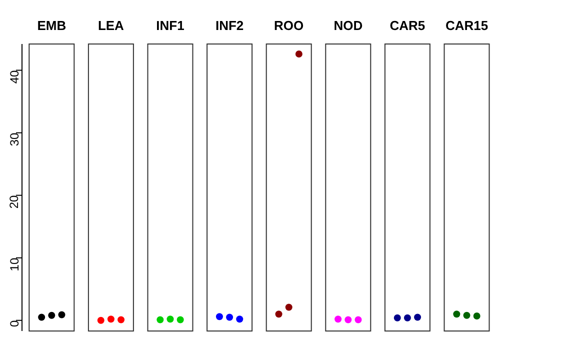  Describe the element at coordinates (14, 139) in the screenshot. I see `y-tick-label: 30` at that location.